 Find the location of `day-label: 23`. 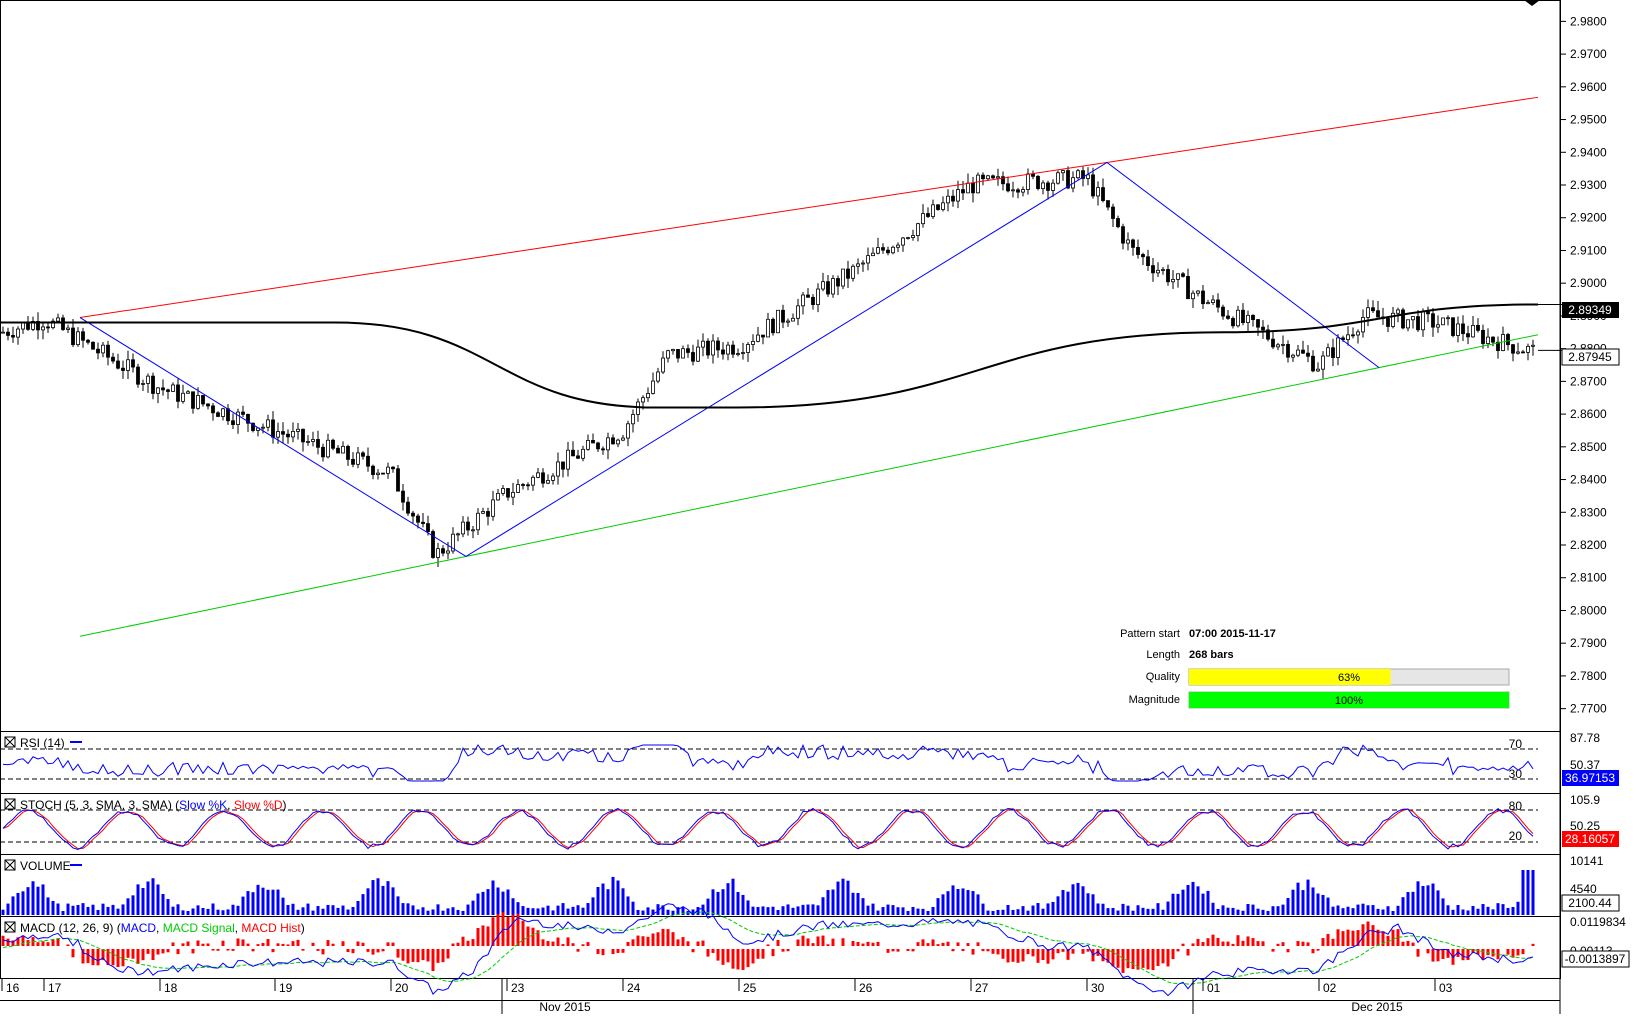

day-label: 23 is located at coordinates (518, 988).